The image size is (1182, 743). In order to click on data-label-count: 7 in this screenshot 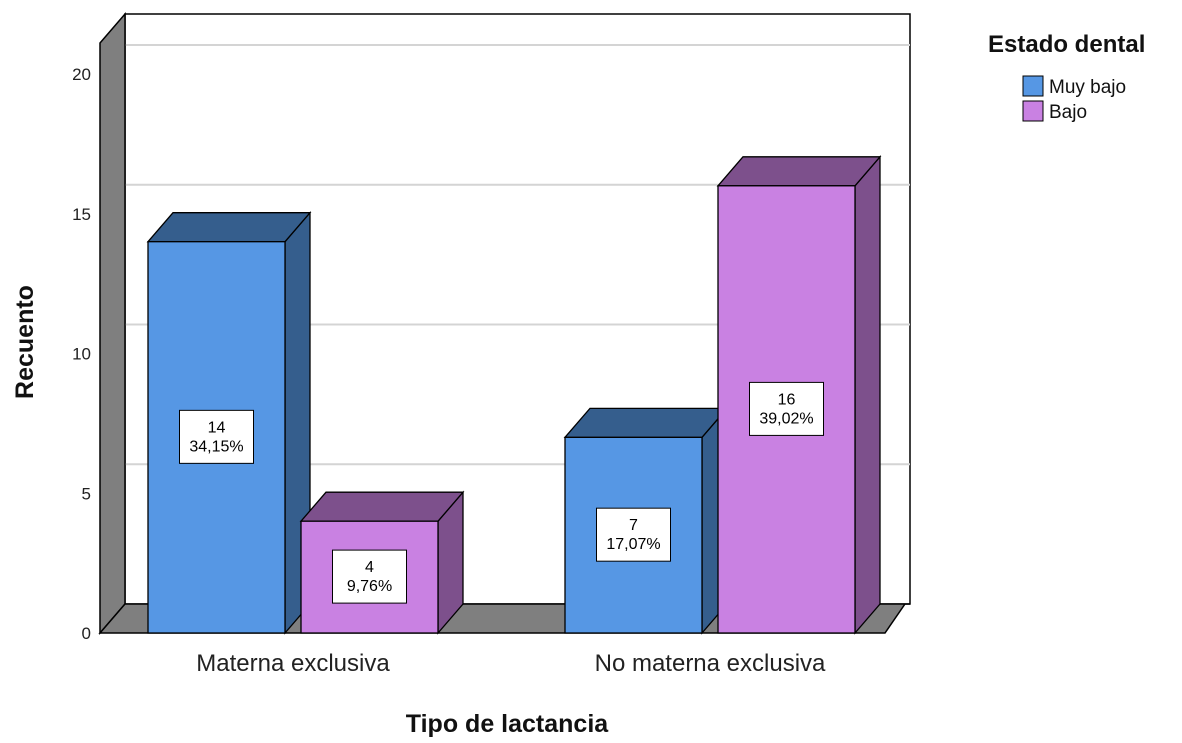, I will do `click(633, 525)`.